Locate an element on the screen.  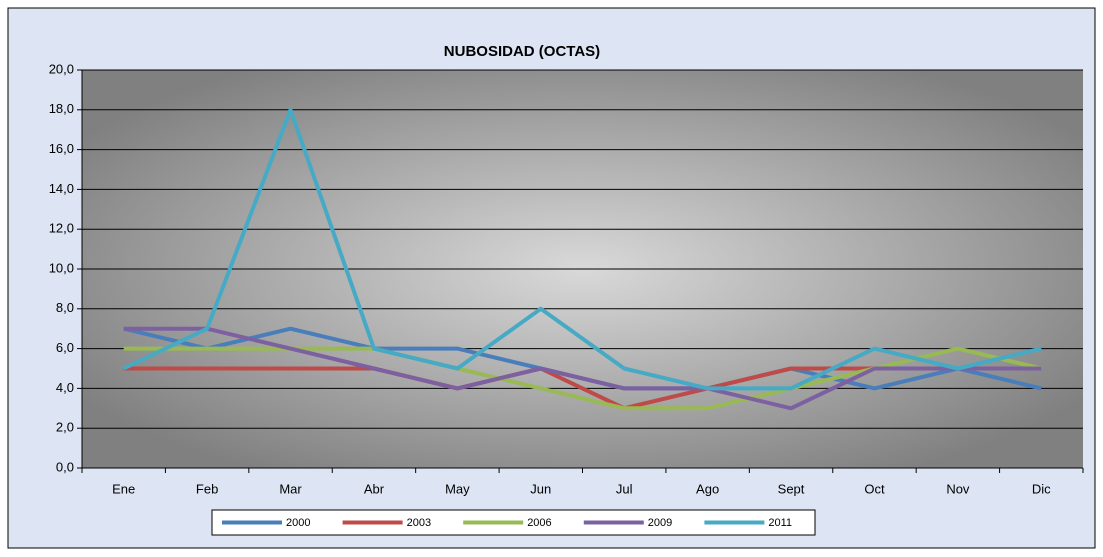
legend-label: 2006 is located at coordinates (539, 523).